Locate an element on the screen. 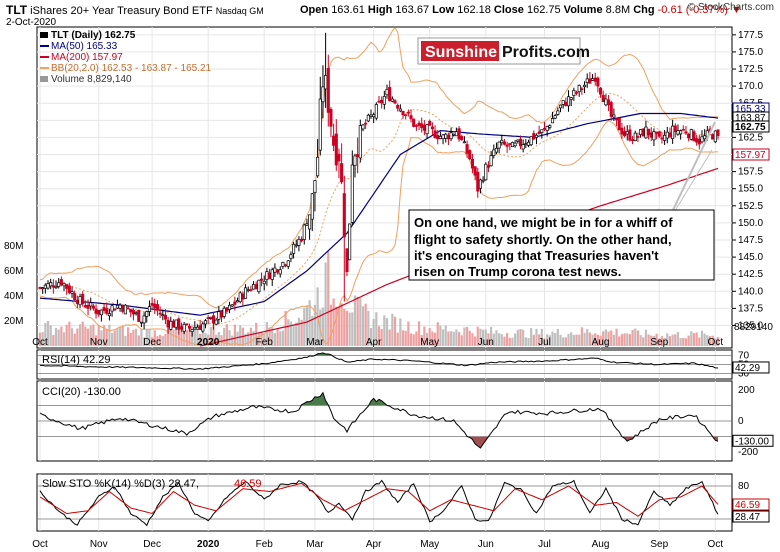 The height and width of the screenshot is (552, 780). price-tick-label: 177.5 is located at coordinates (750, 35).